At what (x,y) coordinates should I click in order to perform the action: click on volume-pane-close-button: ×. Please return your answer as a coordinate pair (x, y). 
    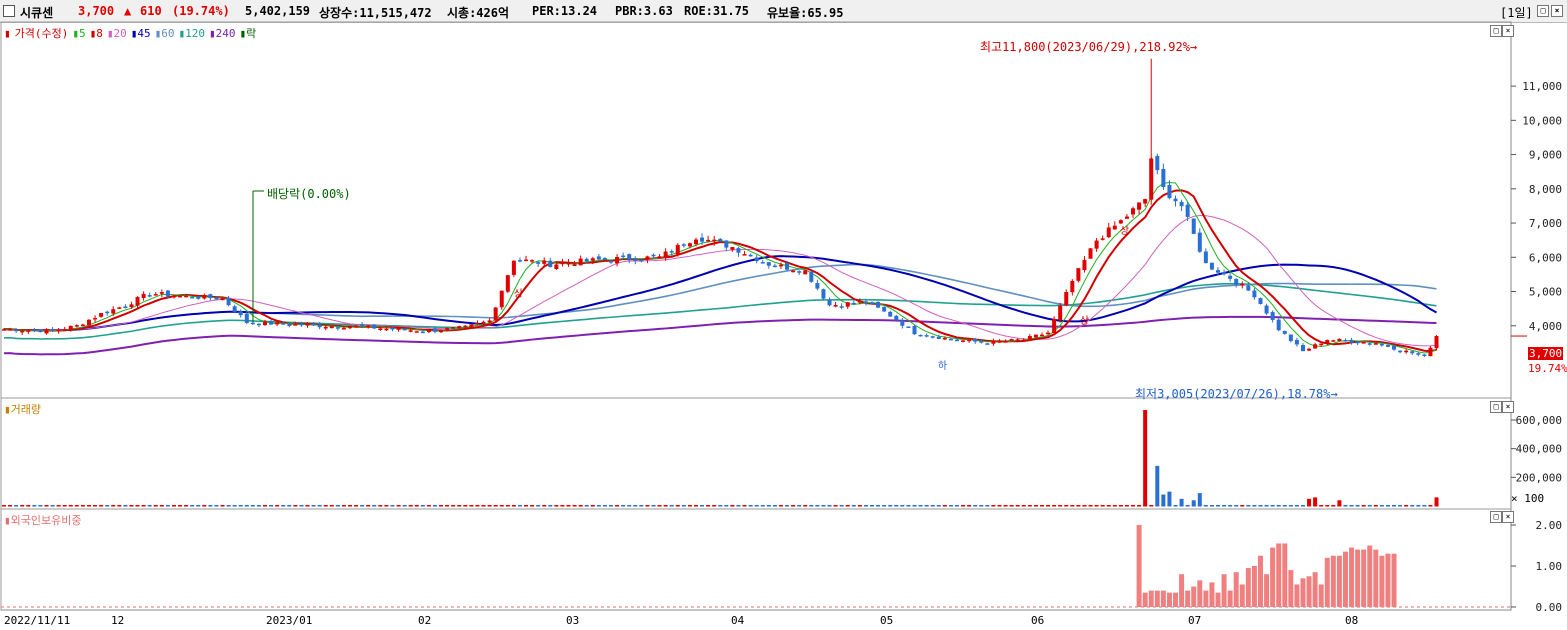
    Looking at the image, I should click on (1508, 407).